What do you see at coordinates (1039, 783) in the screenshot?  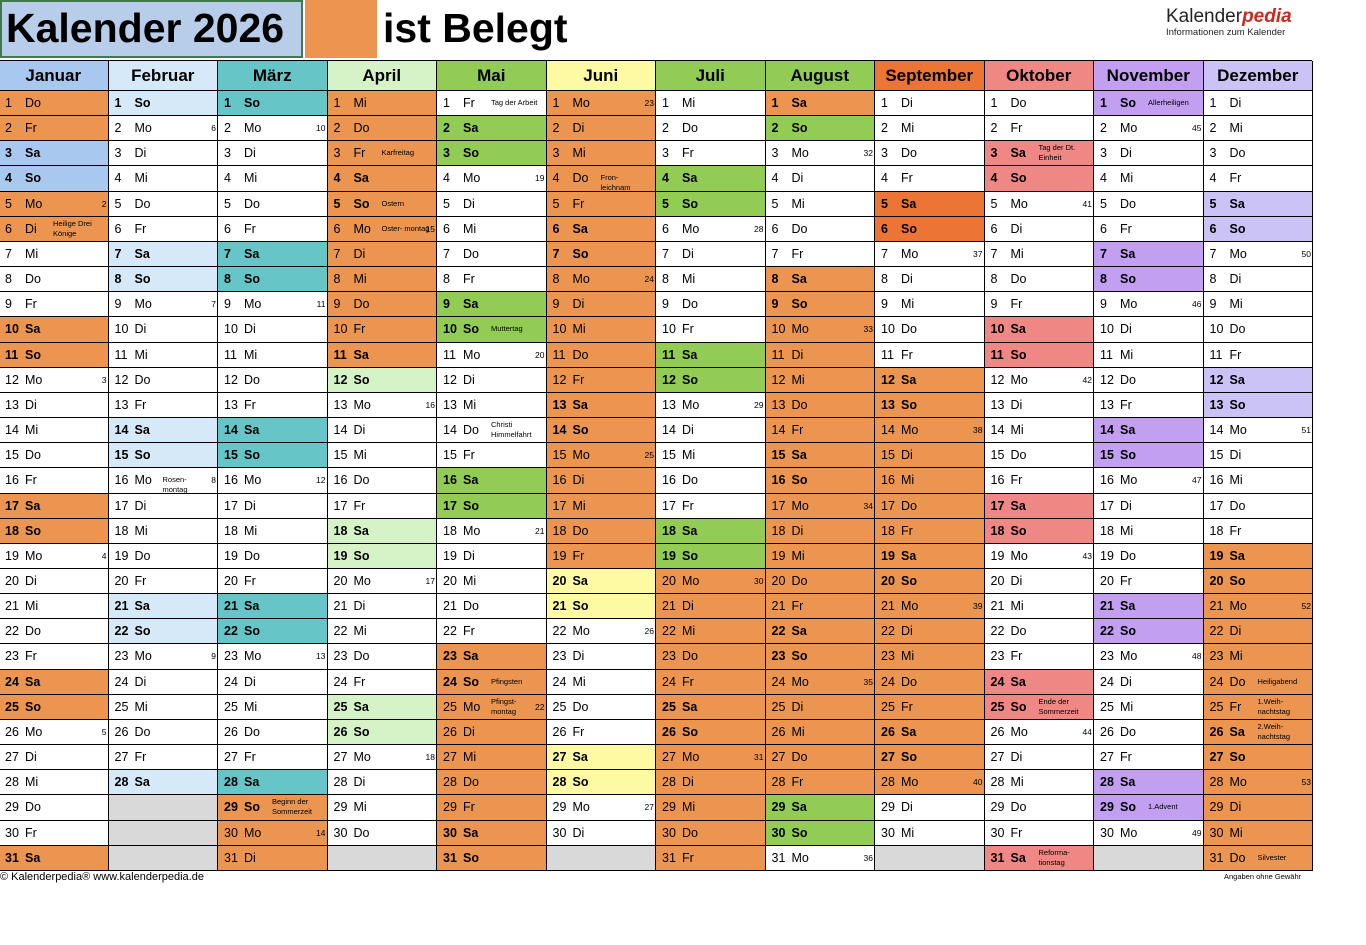 I see `day-cell: 28 Mi` at bounding box center [1039, 783].